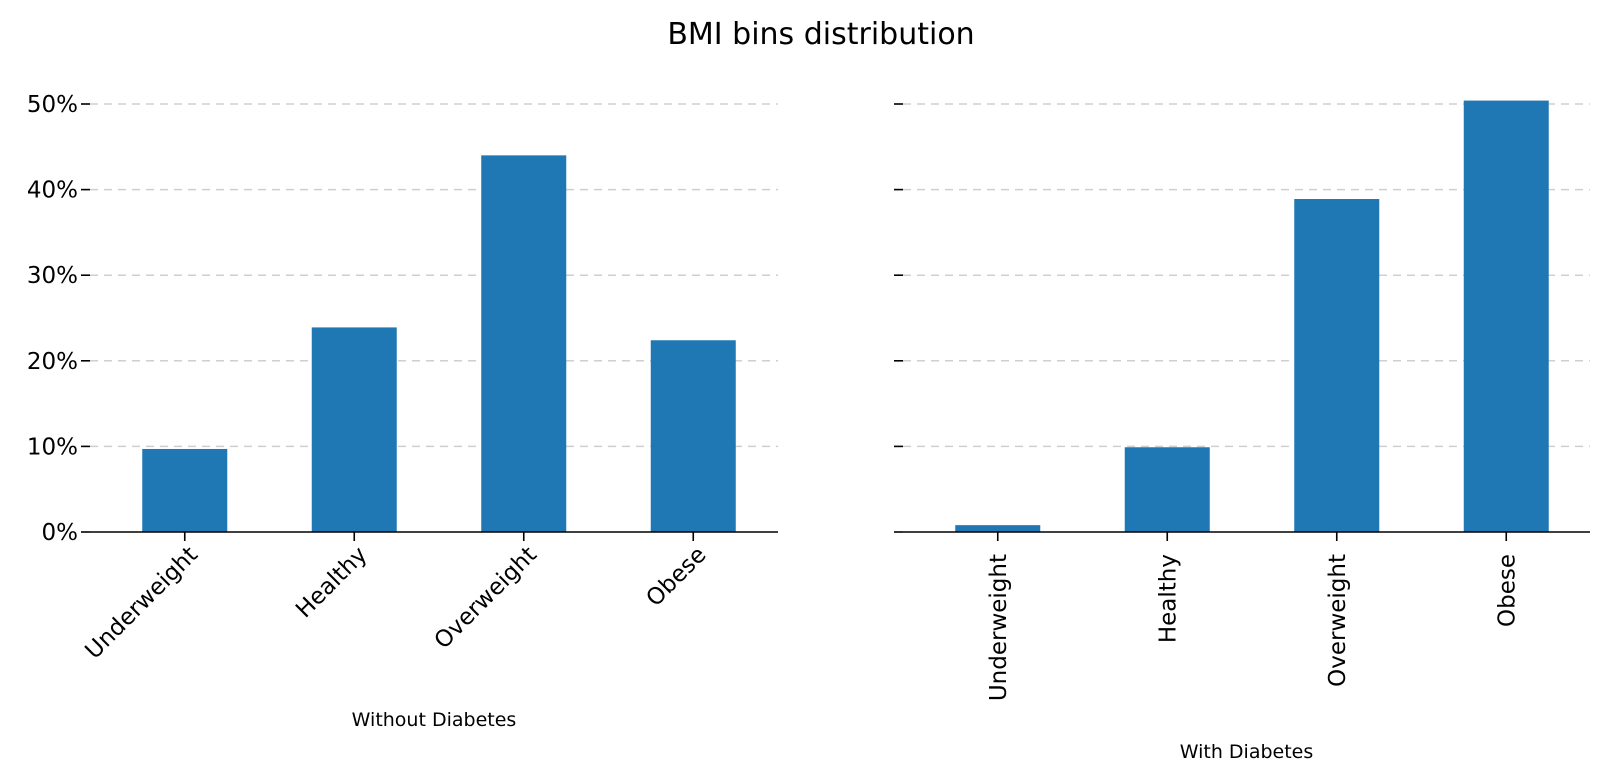 Image resolution: width=1608 pixels, height=784 pixels. I want to click on y-tick-label: 50%, so click(52, 105).